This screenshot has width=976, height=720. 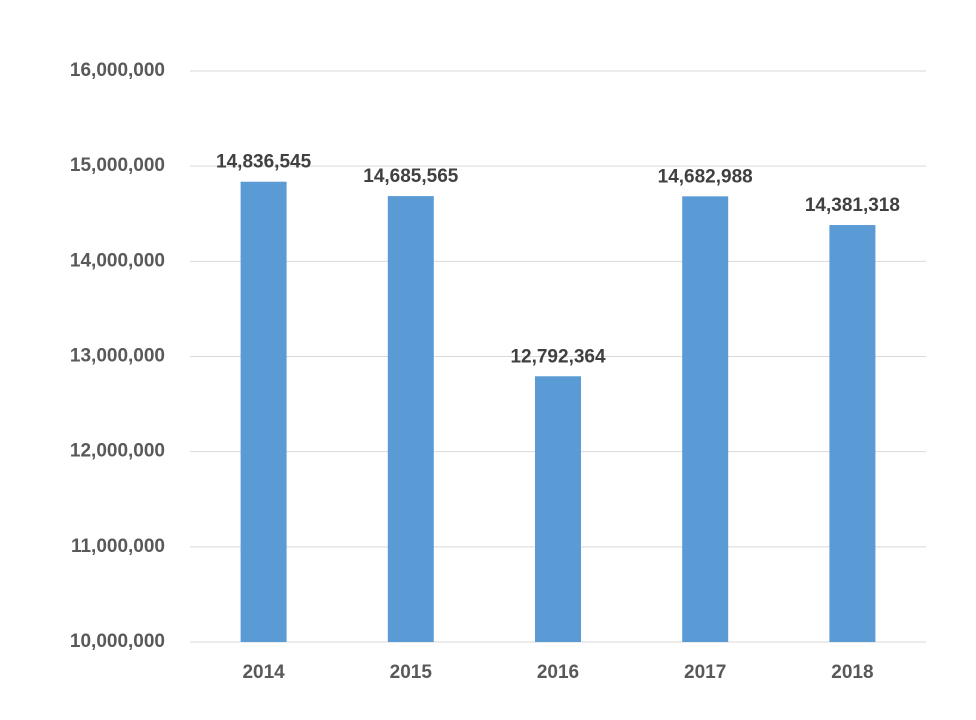 I want to click on data-label-2018: 14,381,318, so click(x=852, y=205).